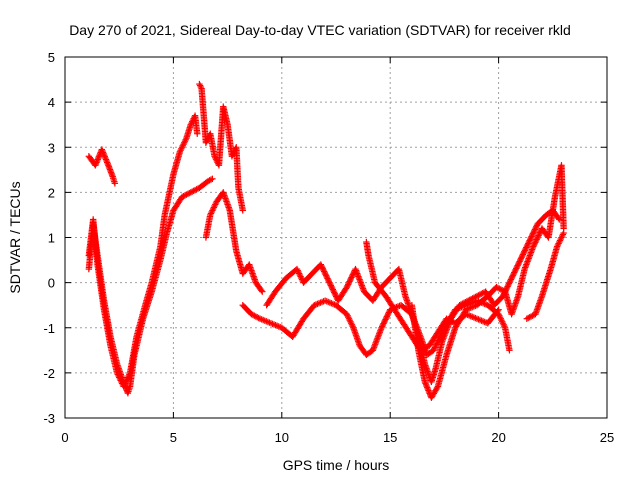 This screenshot has width=640, height=480. What do you see at coordinates (51, 283) in the screenshot?
I see `y-tick-label: 0` at bounding box center [51, 283].